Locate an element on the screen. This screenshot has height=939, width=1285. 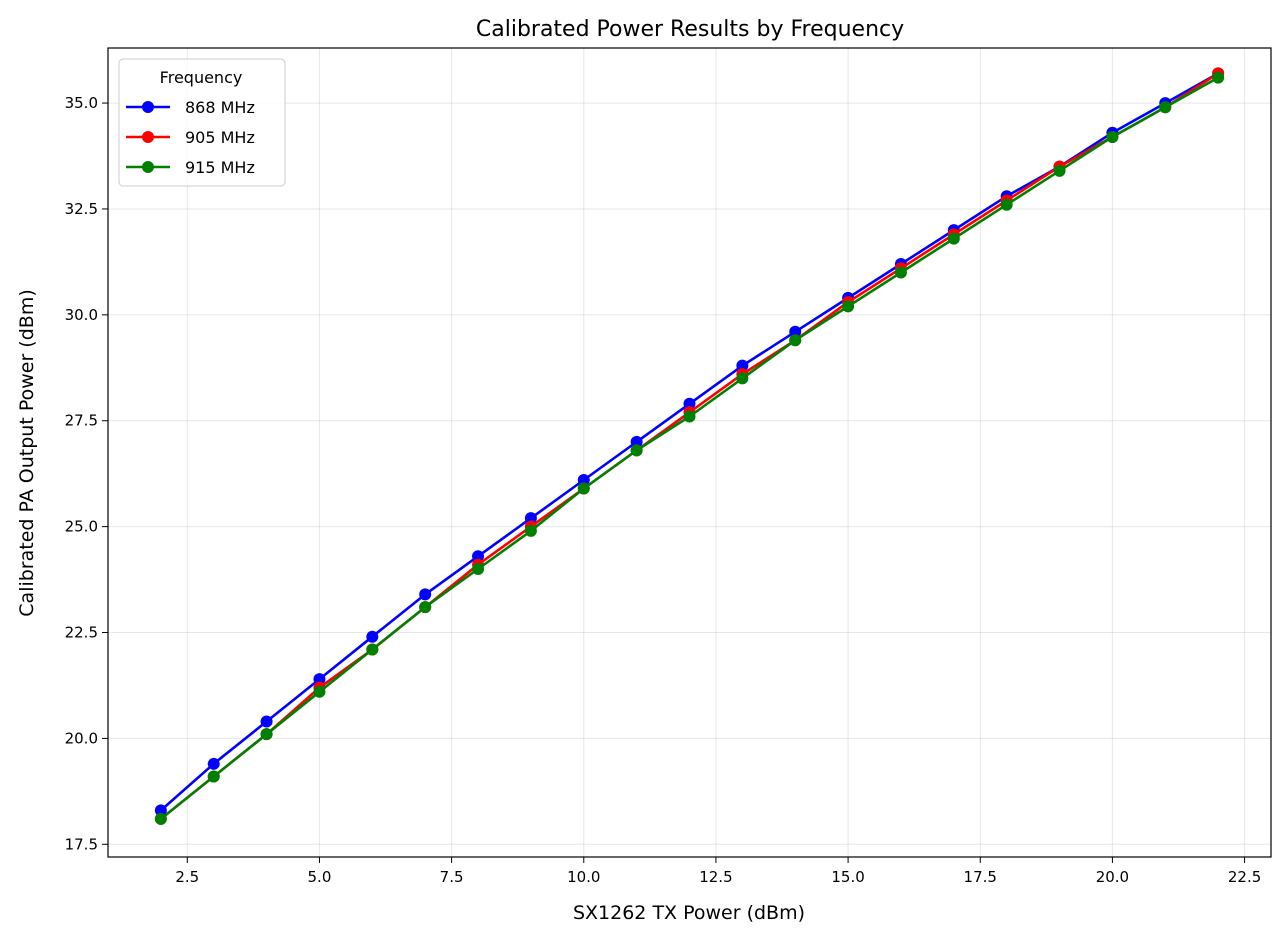
y-tick-label: 17.5 is located at coordinates (81, 844).